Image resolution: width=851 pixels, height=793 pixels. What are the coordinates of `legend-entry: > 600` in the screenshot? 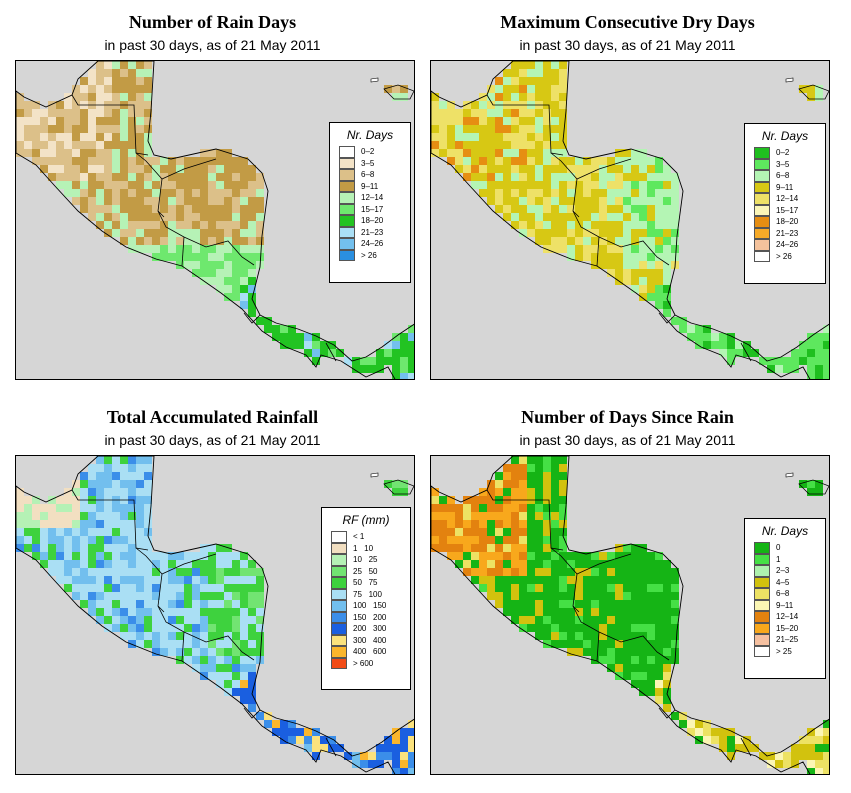 It's located at (370, 663).